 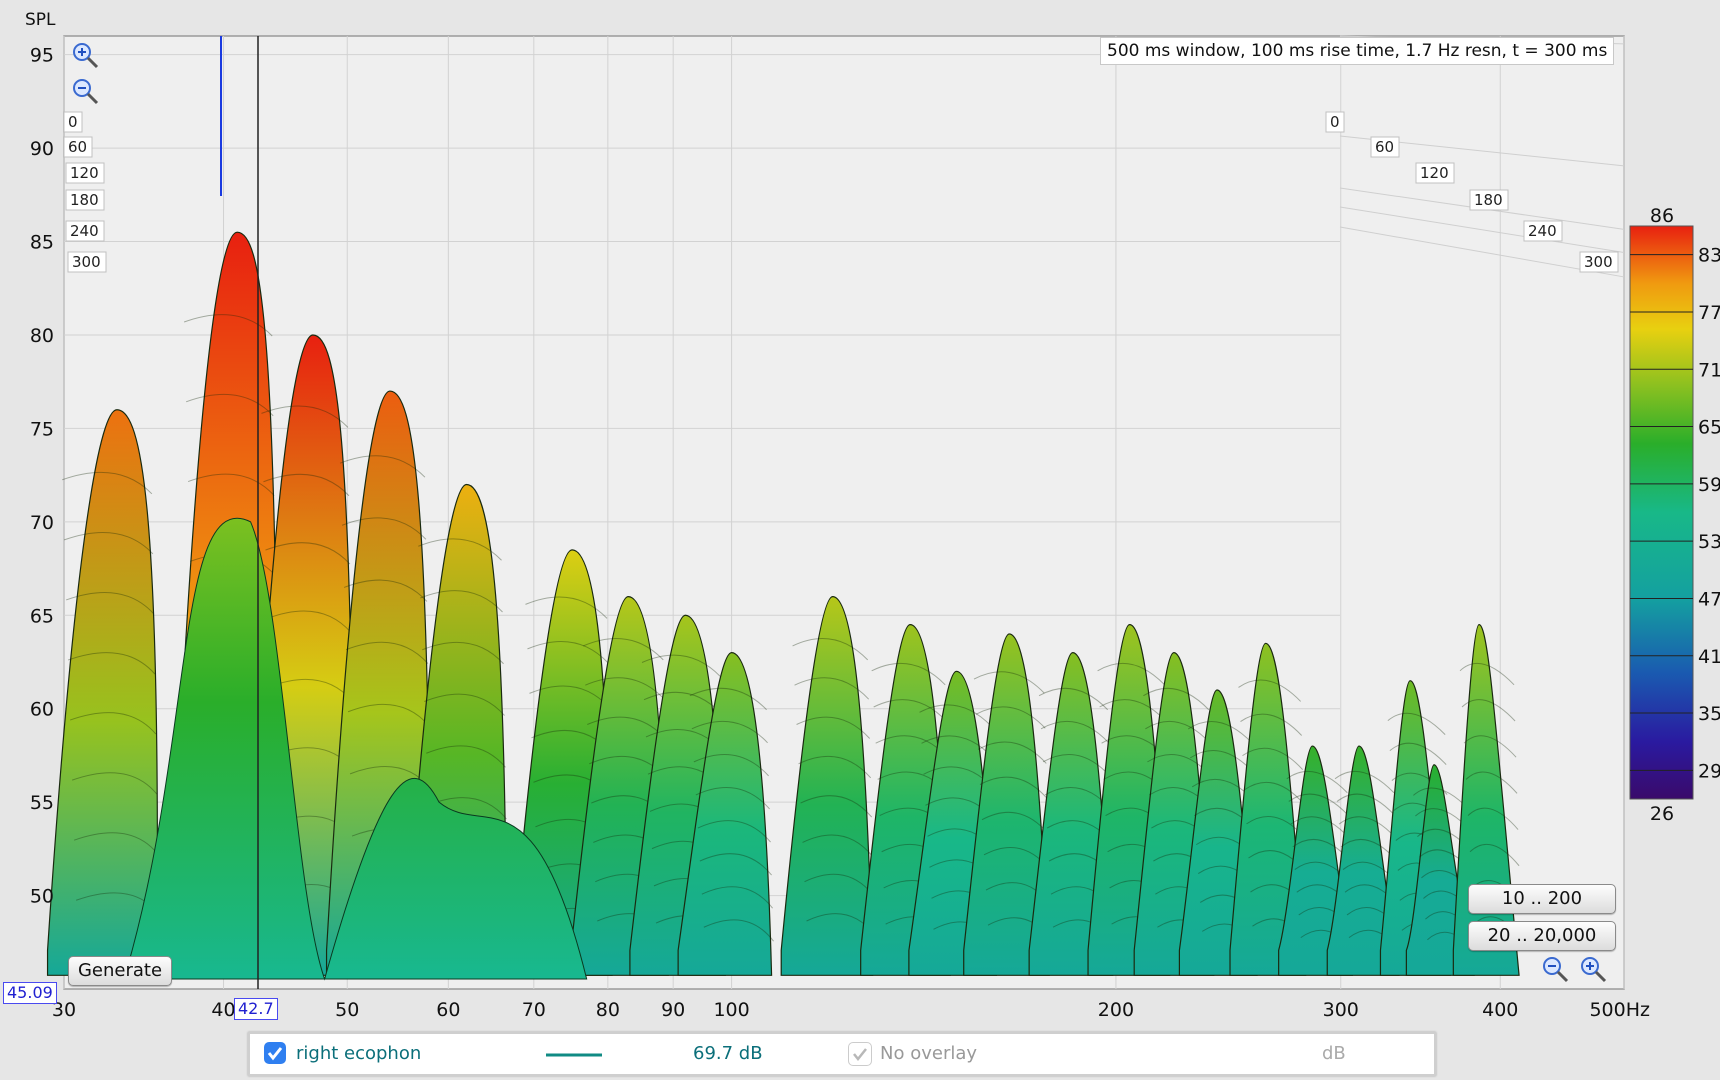 What do you see at coordinates (1709, 714) in the screenshot?
I see `colorbar-tick-35: 35` at bounding box center [1709, 714].